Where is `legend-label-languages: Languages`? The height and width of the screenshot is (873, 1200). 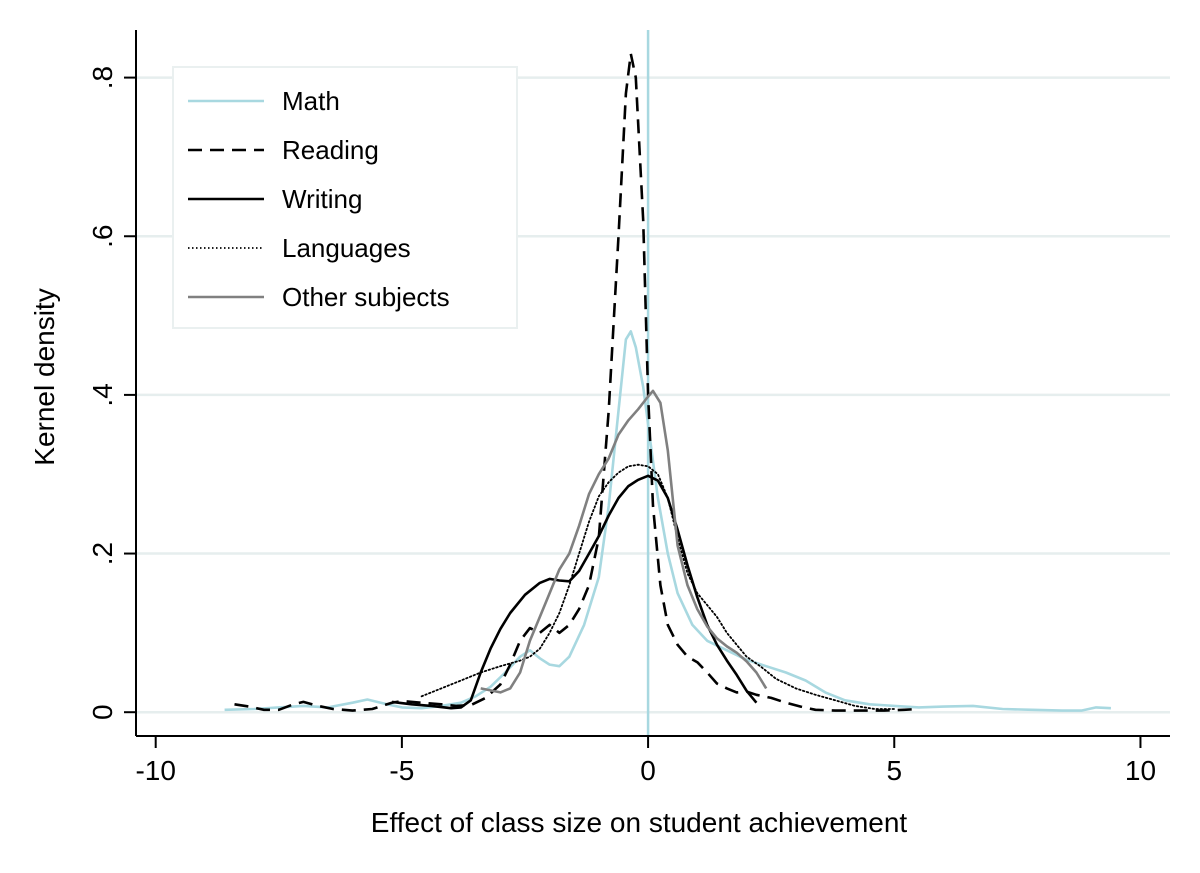
legend-label-languages: Languages is located at coordinates (346, 248).